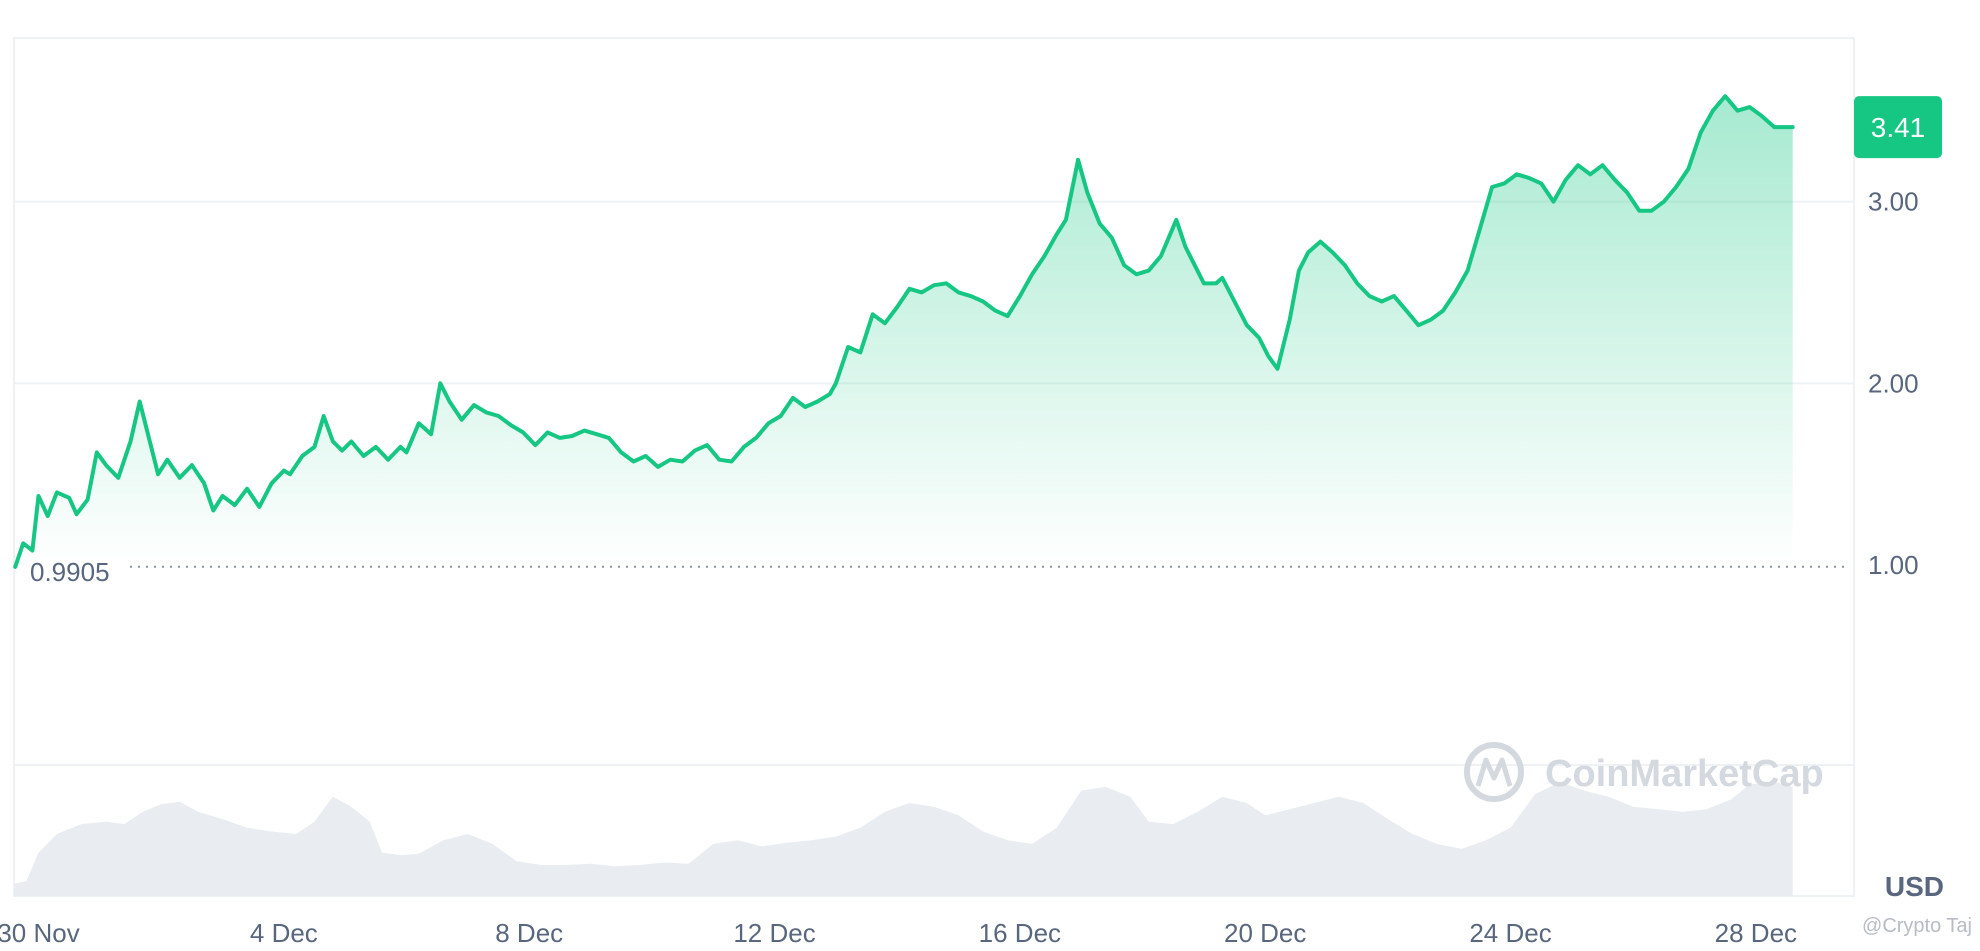 The width and height of the screenshot is (1980, 951). What do you see at coordinates (1265, 932) in the screenshot?
I see `x-tick-label: 20 Dec` at bounding box center [1265, 932].